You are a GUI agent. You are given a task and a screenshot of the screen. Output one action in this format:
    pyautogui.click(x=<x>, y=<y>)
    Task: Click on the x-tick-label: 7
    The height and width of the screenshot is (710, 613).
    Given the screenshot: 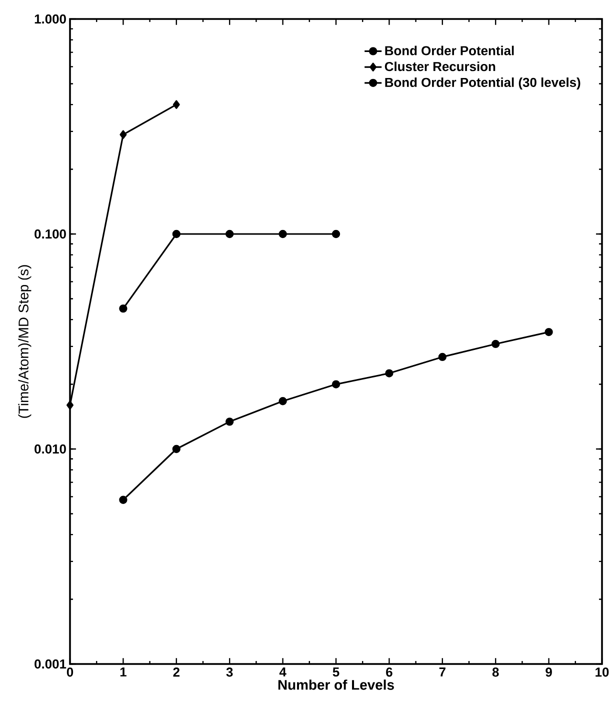 What is the action you would take?
    pyautogui.click(x=443, y=672)
    